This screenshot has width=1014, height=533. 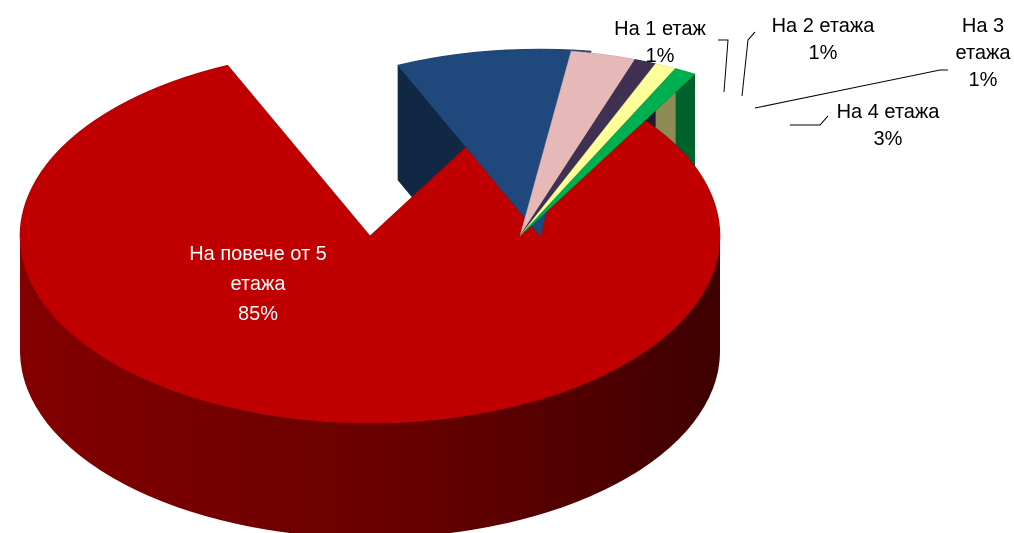 I want to click on leader-lines-layer, so click(x=833, y=78).